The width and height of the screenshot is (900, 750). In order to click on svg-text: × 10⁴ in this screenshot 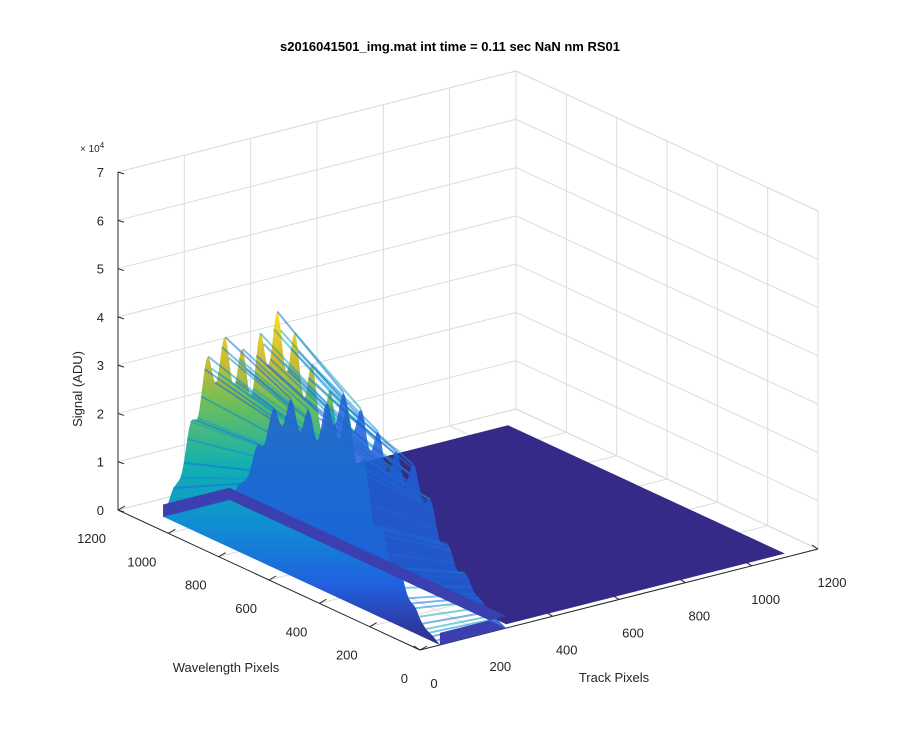, I will do `click(92, 148)`.